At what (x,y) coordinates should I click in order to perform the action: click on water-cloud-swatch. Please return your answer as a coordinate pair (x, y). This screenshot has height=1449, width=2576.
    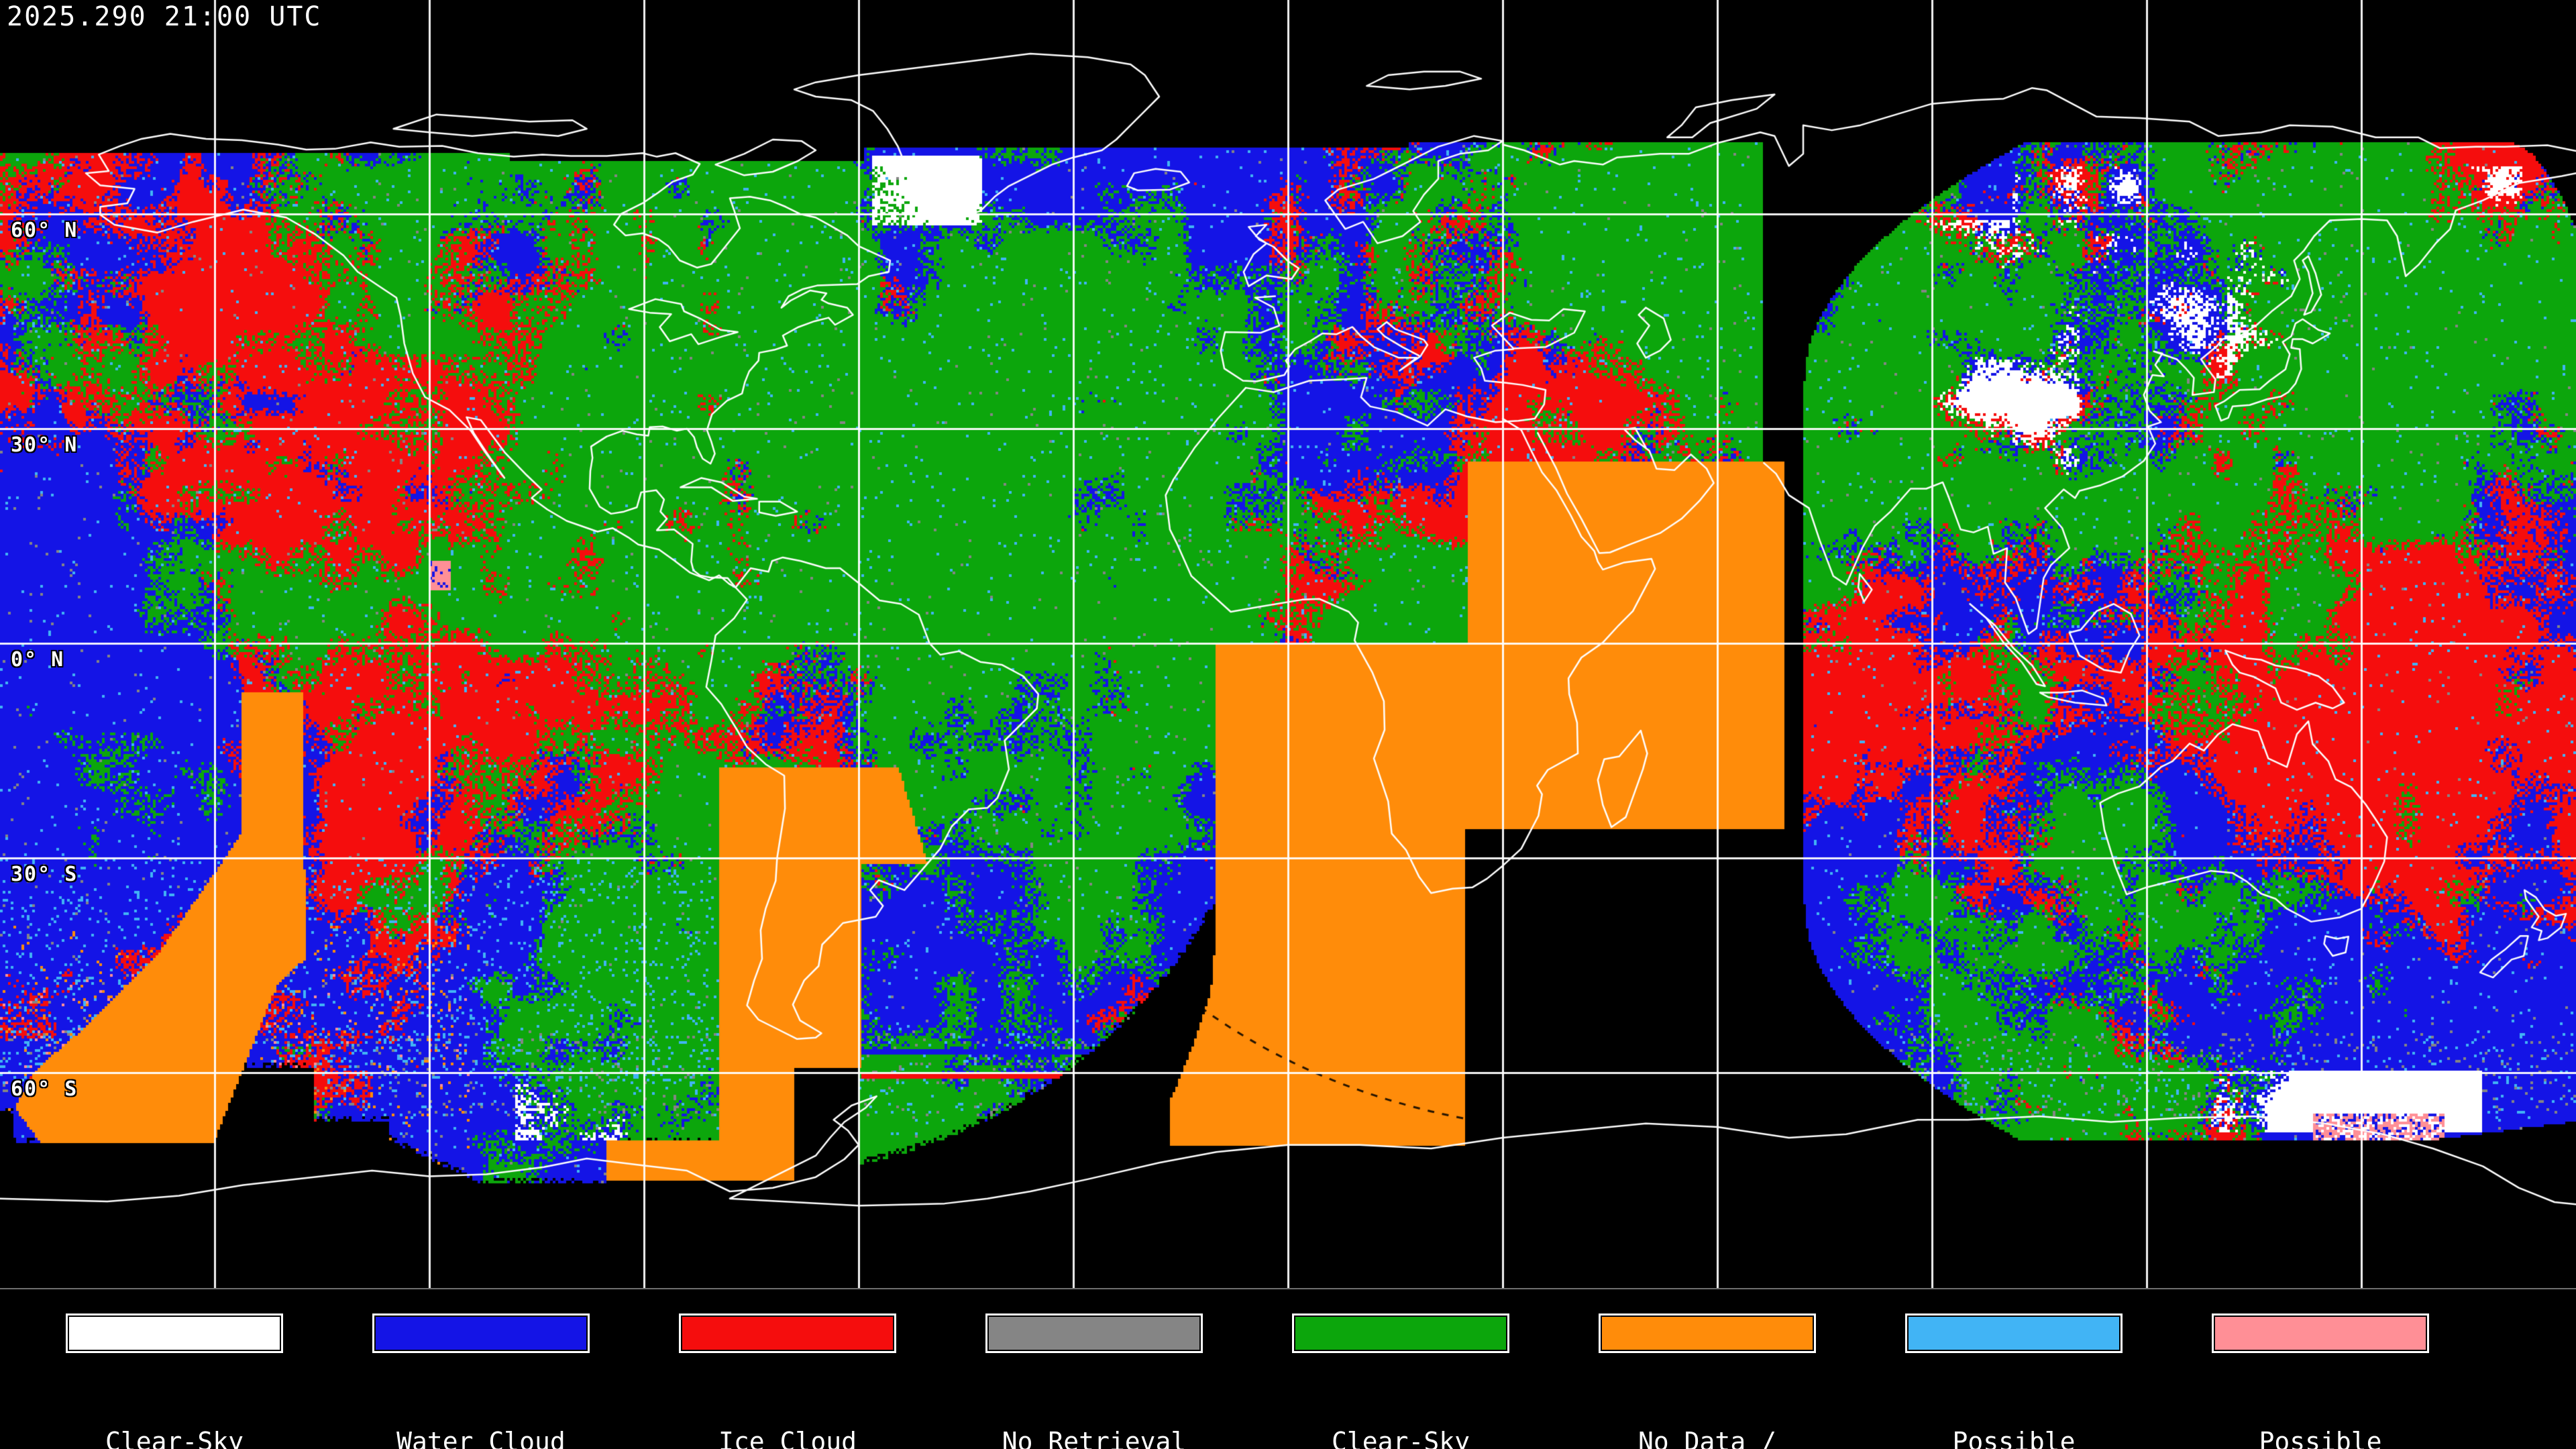
    Looking at the image, I should click on (481, 1333).